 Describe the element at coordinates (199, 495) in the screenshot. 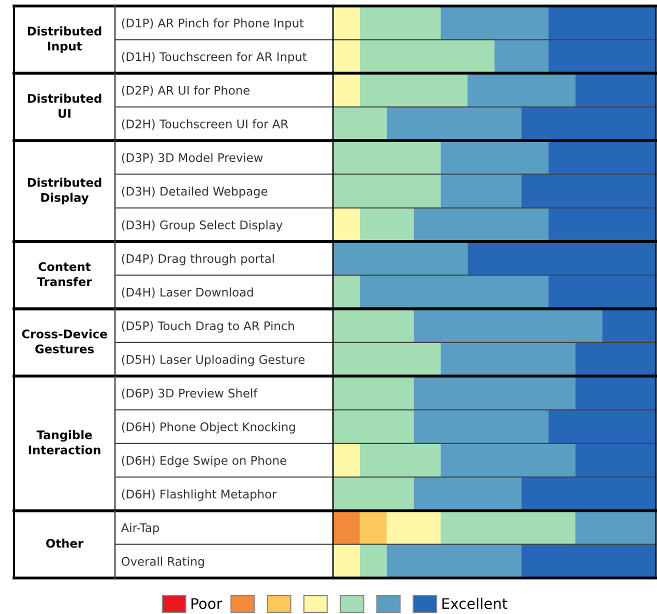

I see `y-tick-label: (D6H) Flashlight Metaphor` at that location.